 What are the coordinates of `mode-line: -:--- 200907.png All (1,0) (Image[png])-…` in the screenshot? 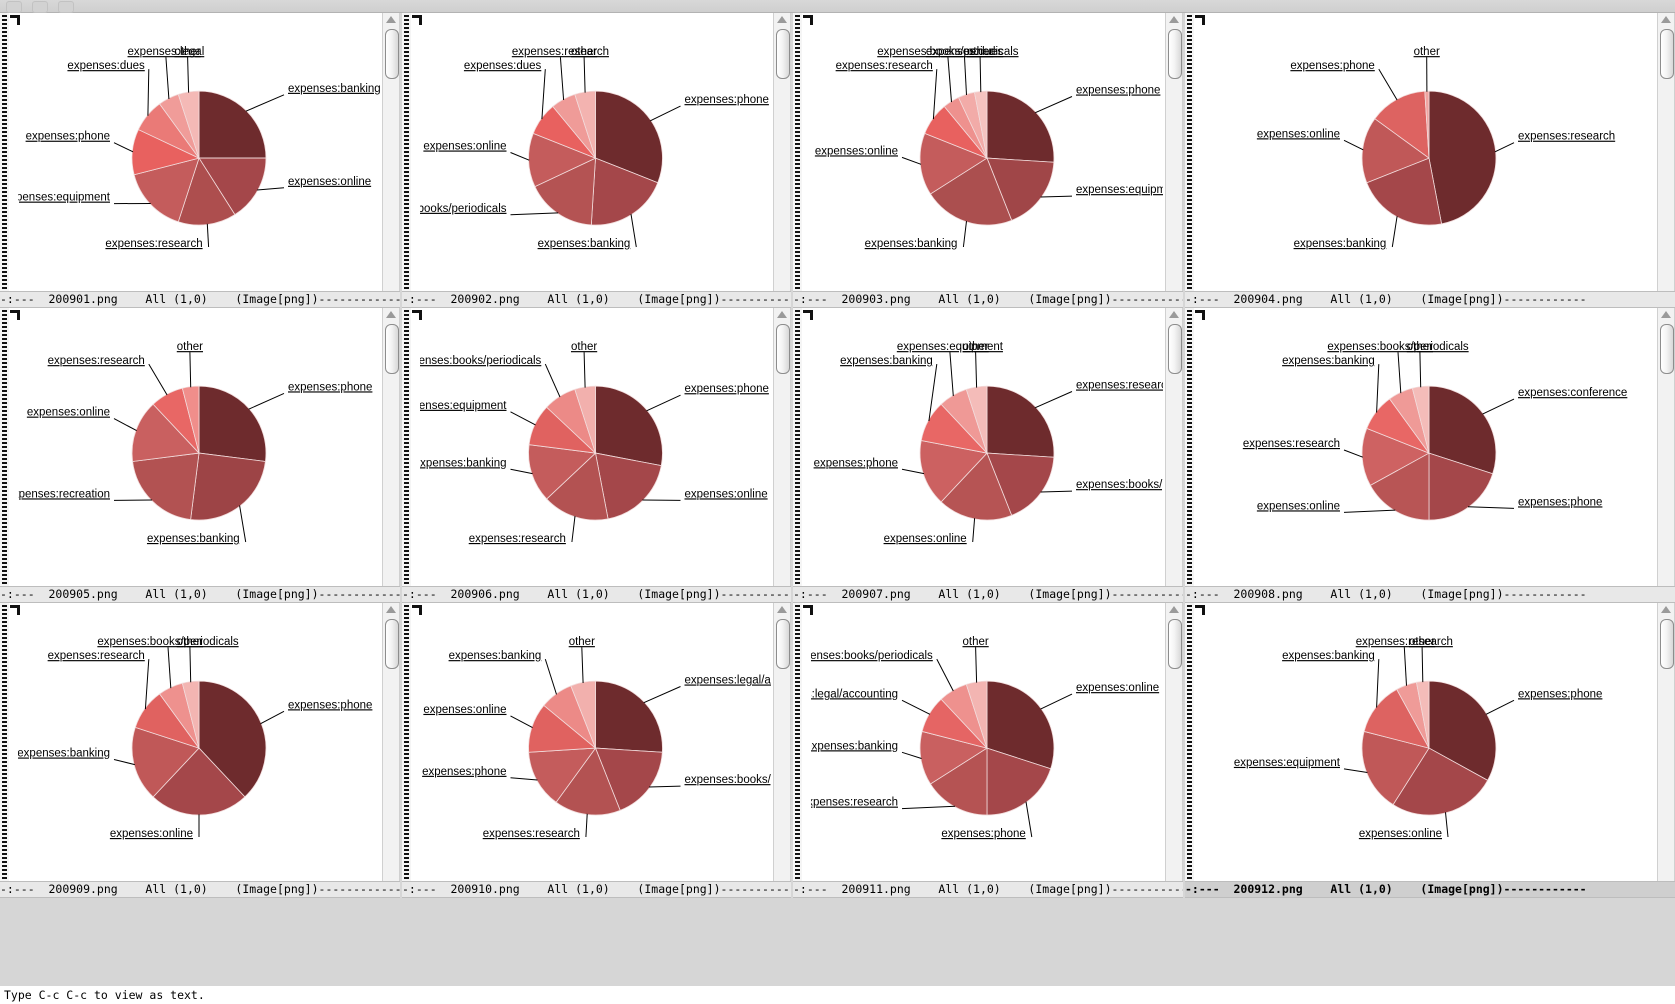 It's located at (988, 594).